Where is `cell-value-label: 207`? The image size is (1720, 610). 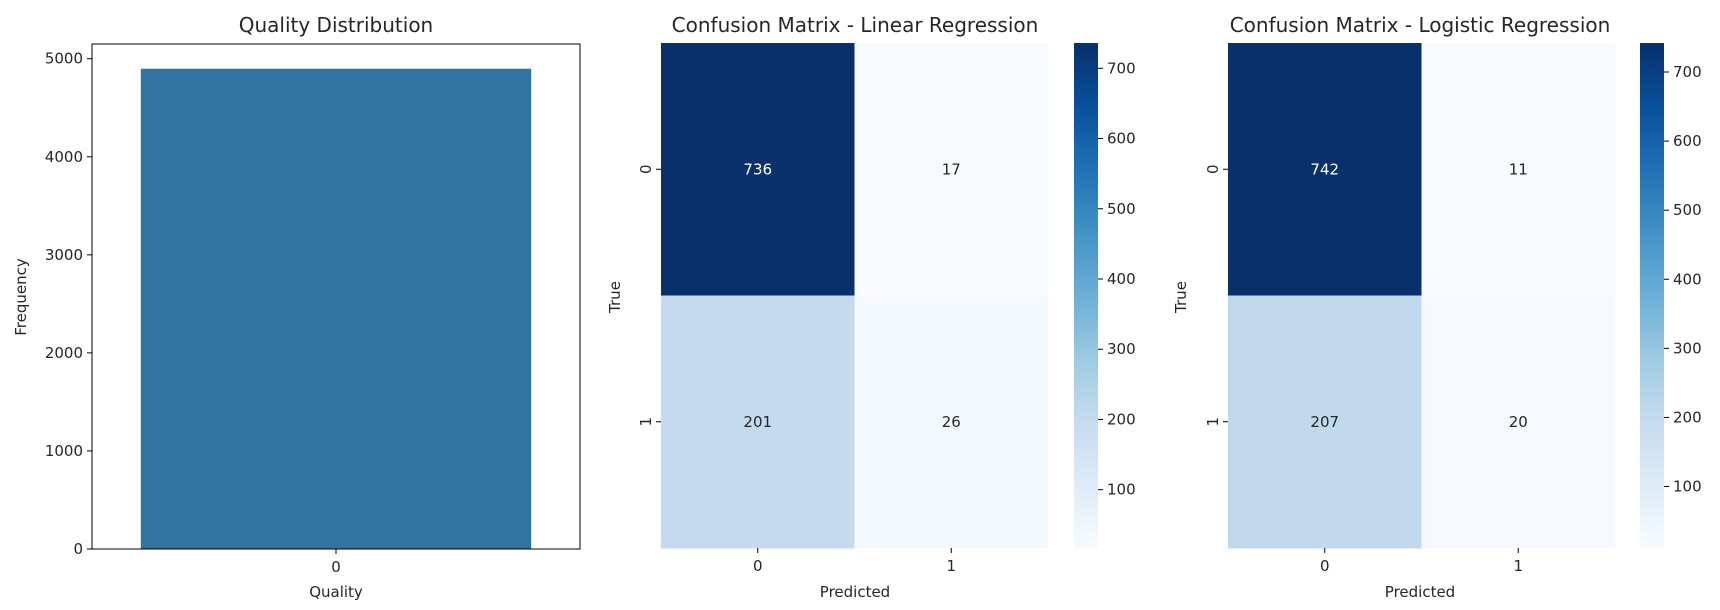
cell-value-label: 207 is located at coordinates (1324, 422).